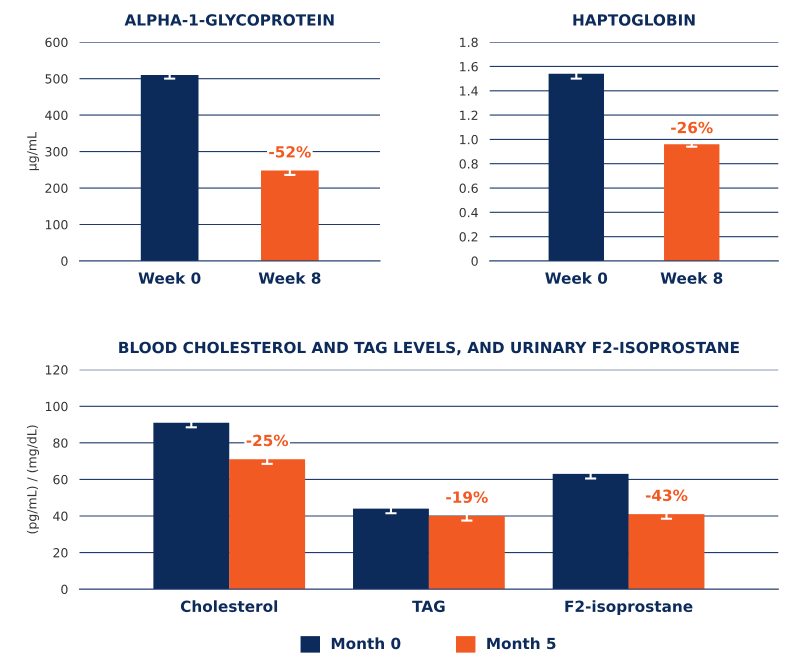 The height and width of the screenshot is (659, 795). I want to click on annotation: -43%, so click(667, 496).